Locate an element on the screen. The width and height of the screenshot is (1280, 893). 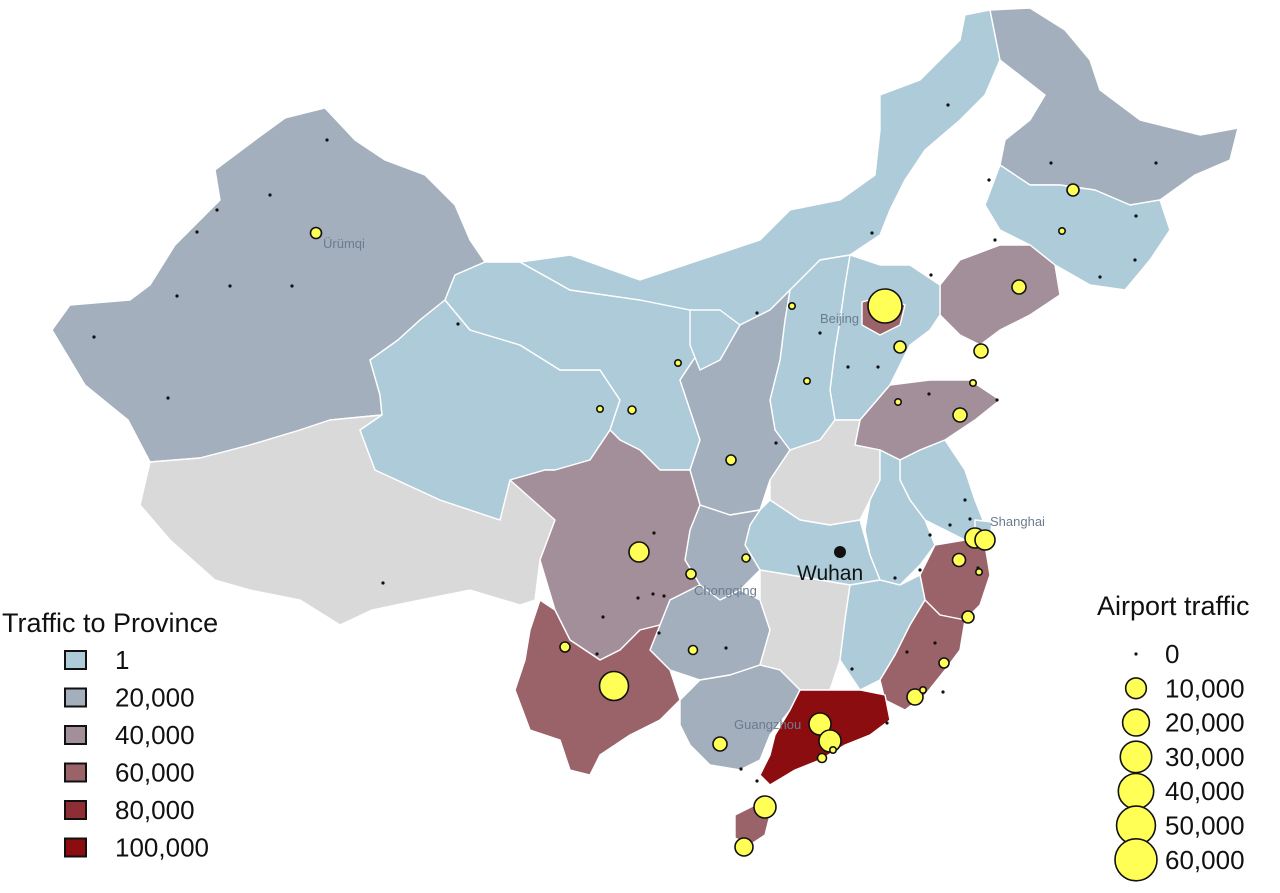
province-guangxi is located at coordinates (740, 717).